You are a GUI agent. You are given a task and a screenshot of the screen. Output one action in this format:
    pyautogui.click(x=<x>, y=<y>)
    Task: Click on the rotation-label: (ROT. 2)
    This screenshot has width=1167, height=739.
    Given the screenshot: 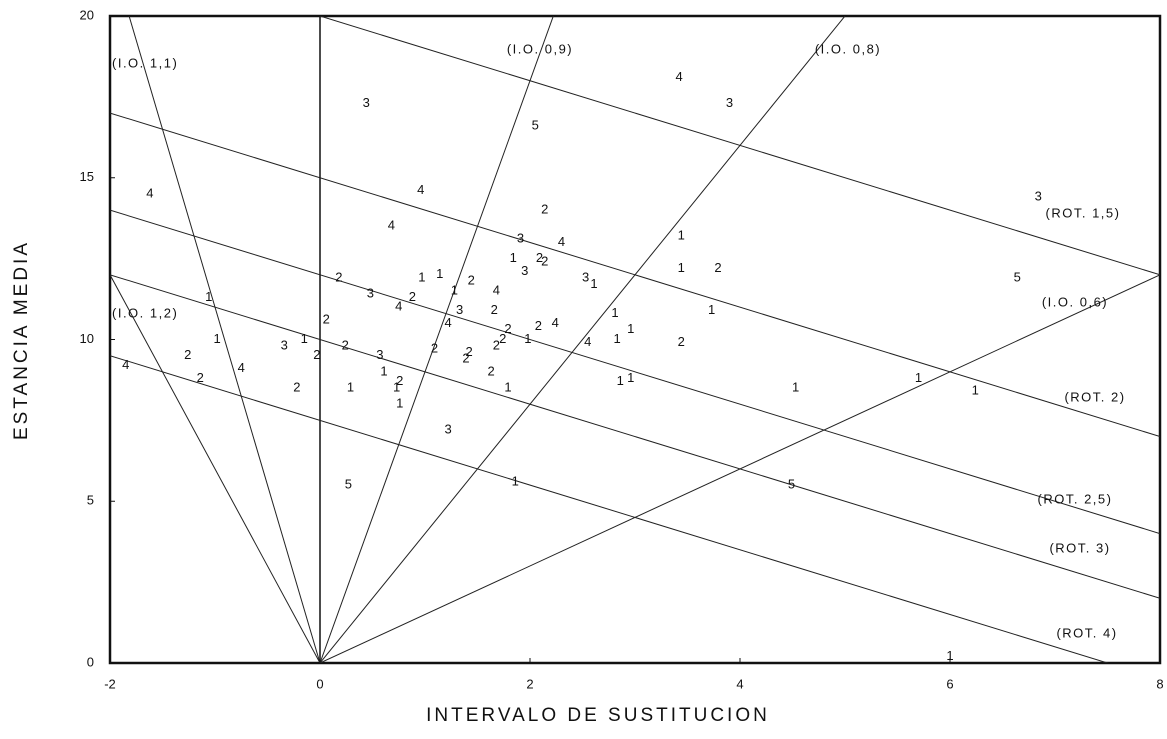 What is the action you would take?
    pyautogui.click(x=1094, y=396)
    